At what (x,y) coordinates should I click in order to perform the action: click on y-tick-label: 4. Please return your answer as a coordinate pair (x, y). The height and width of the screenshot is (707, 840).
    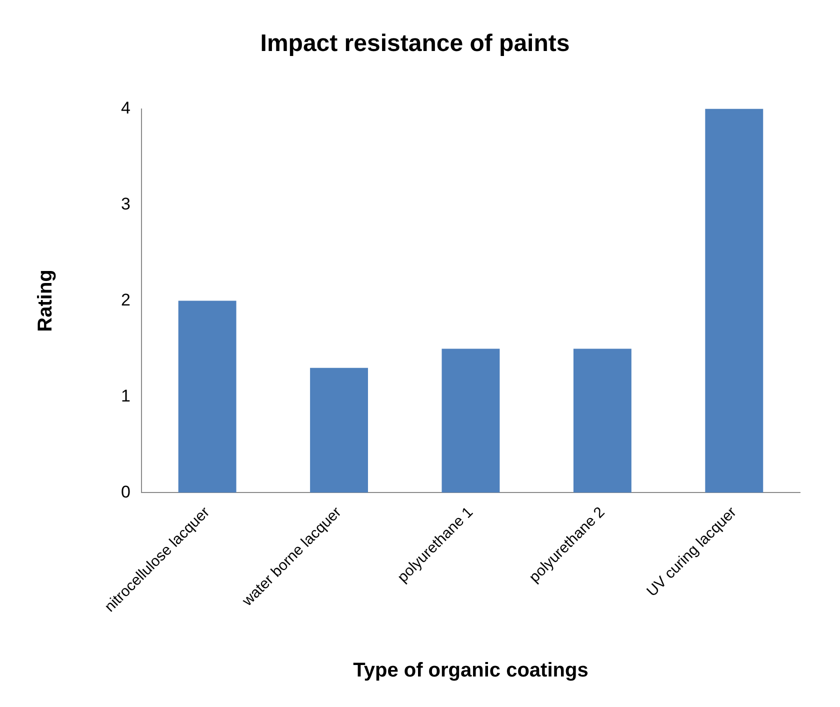
    Looking at the image, I should click on (125, 108).